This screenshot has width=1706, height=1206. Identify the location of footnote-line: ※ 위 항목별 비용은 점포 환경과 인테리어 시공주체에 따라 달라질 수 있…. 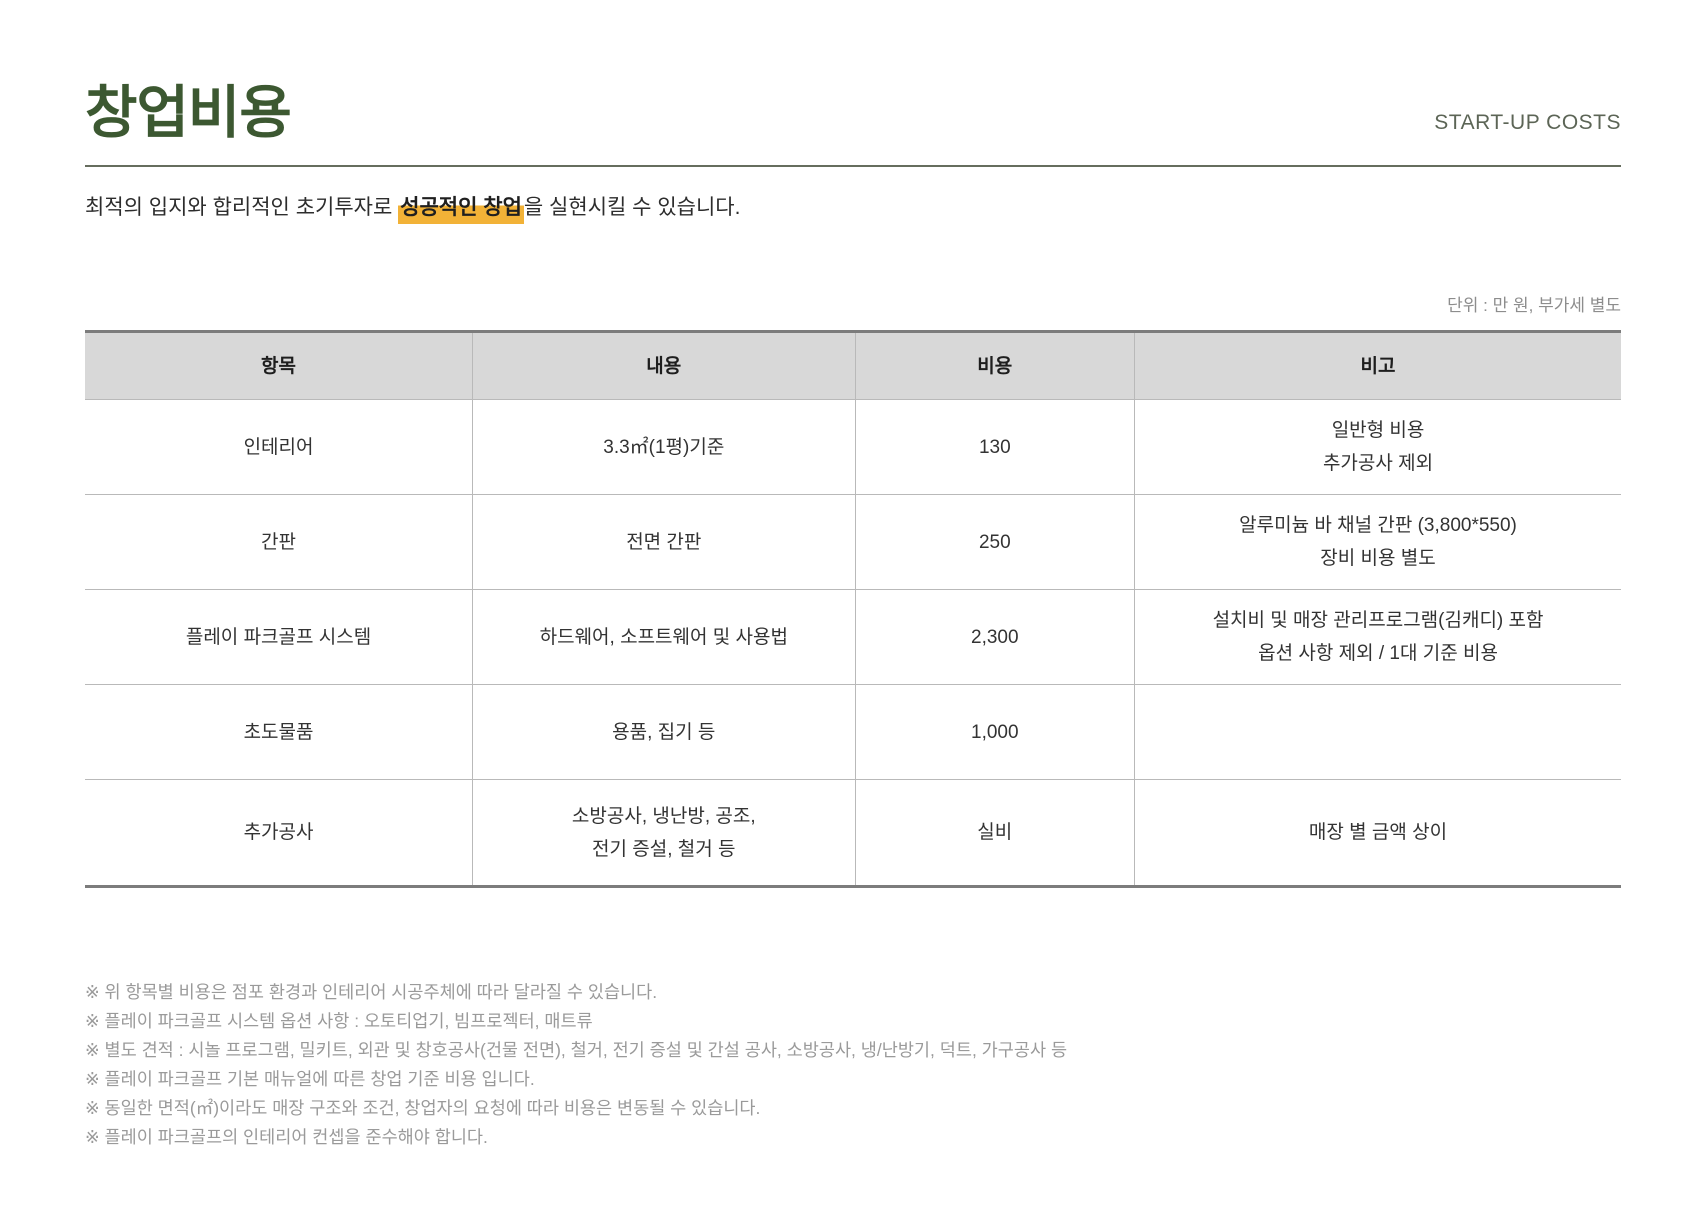
(371, 992).